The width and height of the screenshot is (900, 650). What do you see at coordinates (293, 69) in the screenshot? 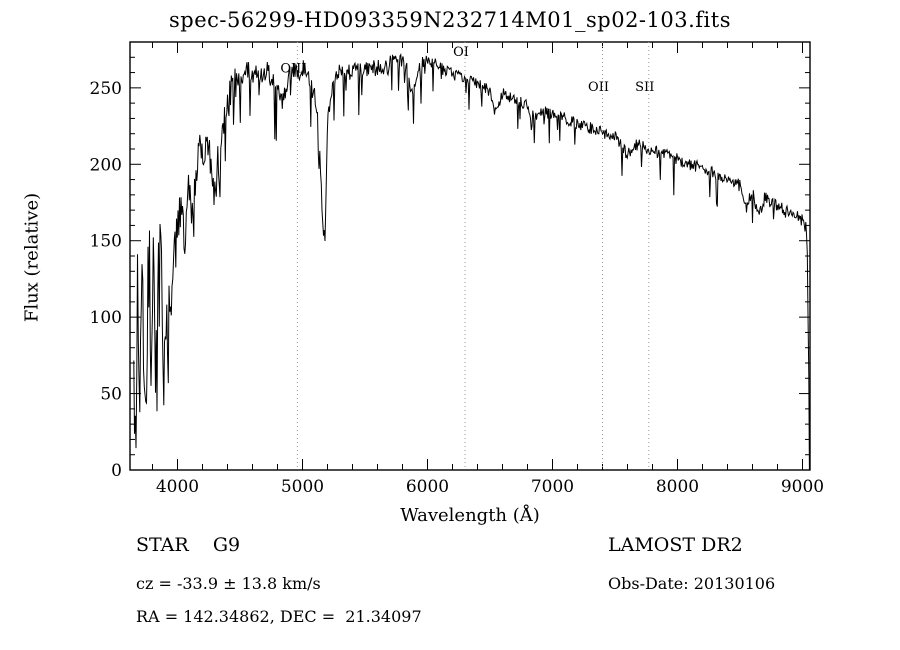
I see `marker-label-oiii: OIII` at bounding box center [293, 69].